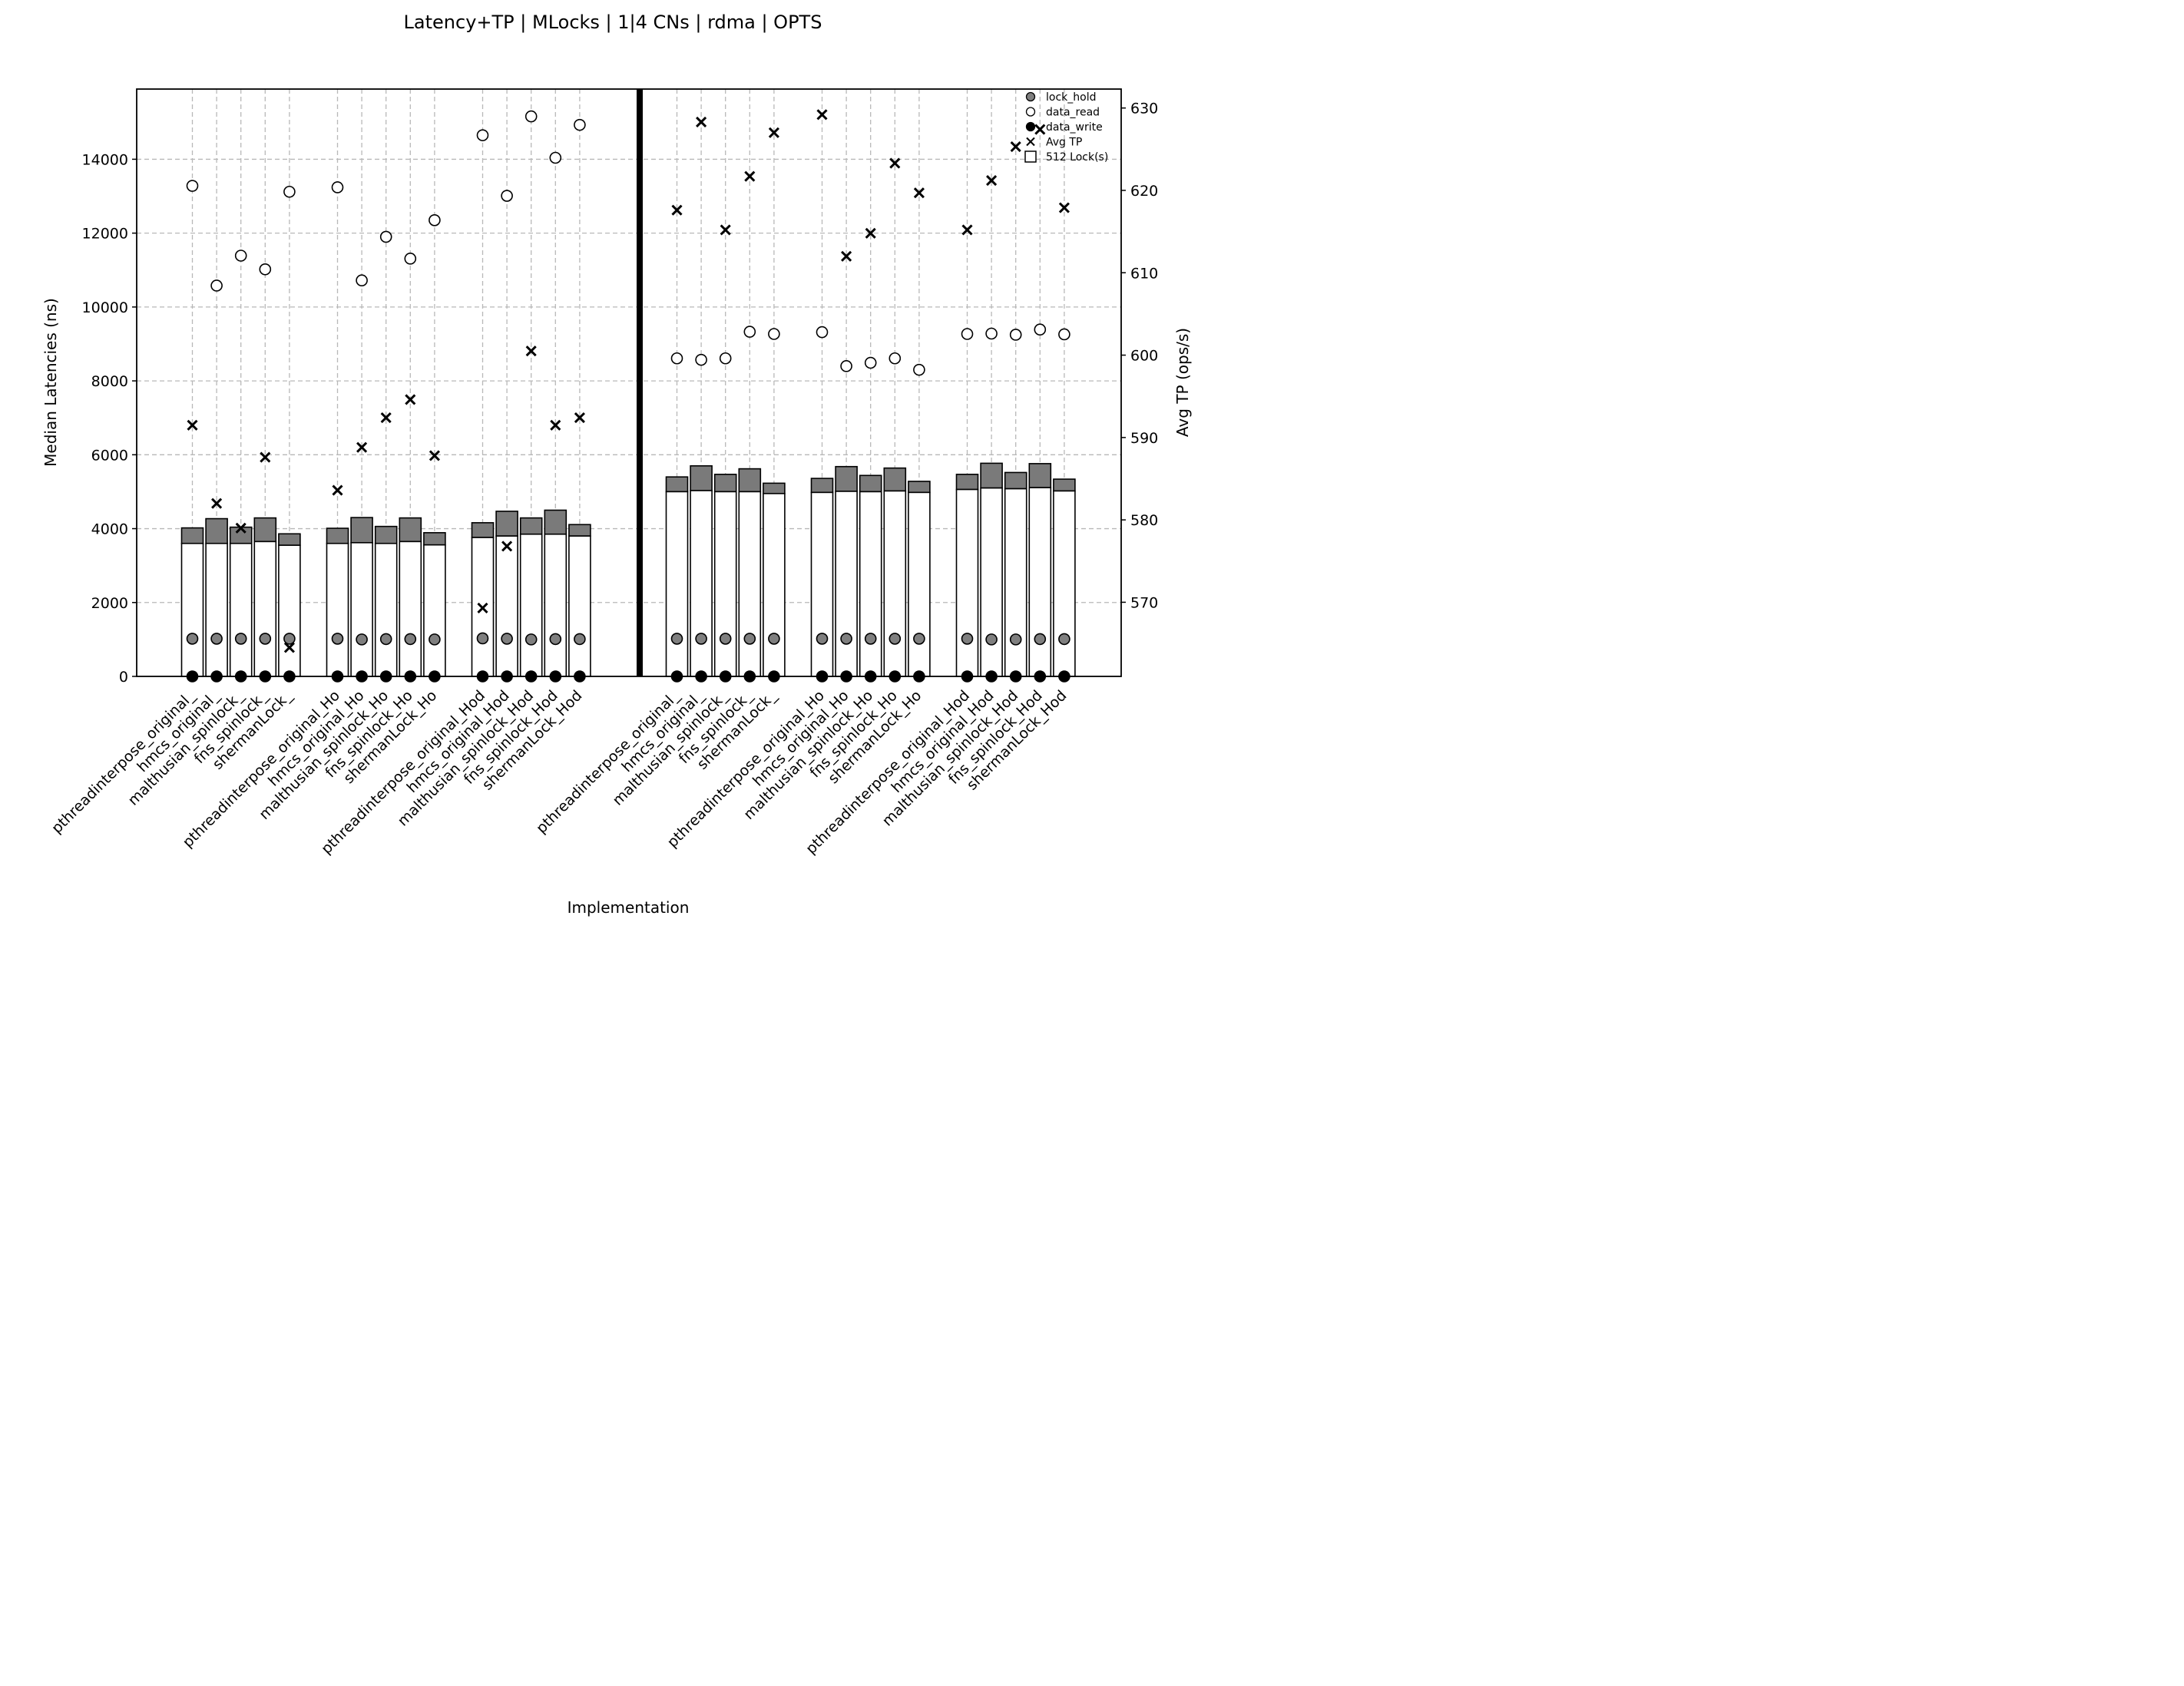  Describe the element at coordinates (105, 159) in the screenshot. I see `y-tick-label: 14000` at that location.